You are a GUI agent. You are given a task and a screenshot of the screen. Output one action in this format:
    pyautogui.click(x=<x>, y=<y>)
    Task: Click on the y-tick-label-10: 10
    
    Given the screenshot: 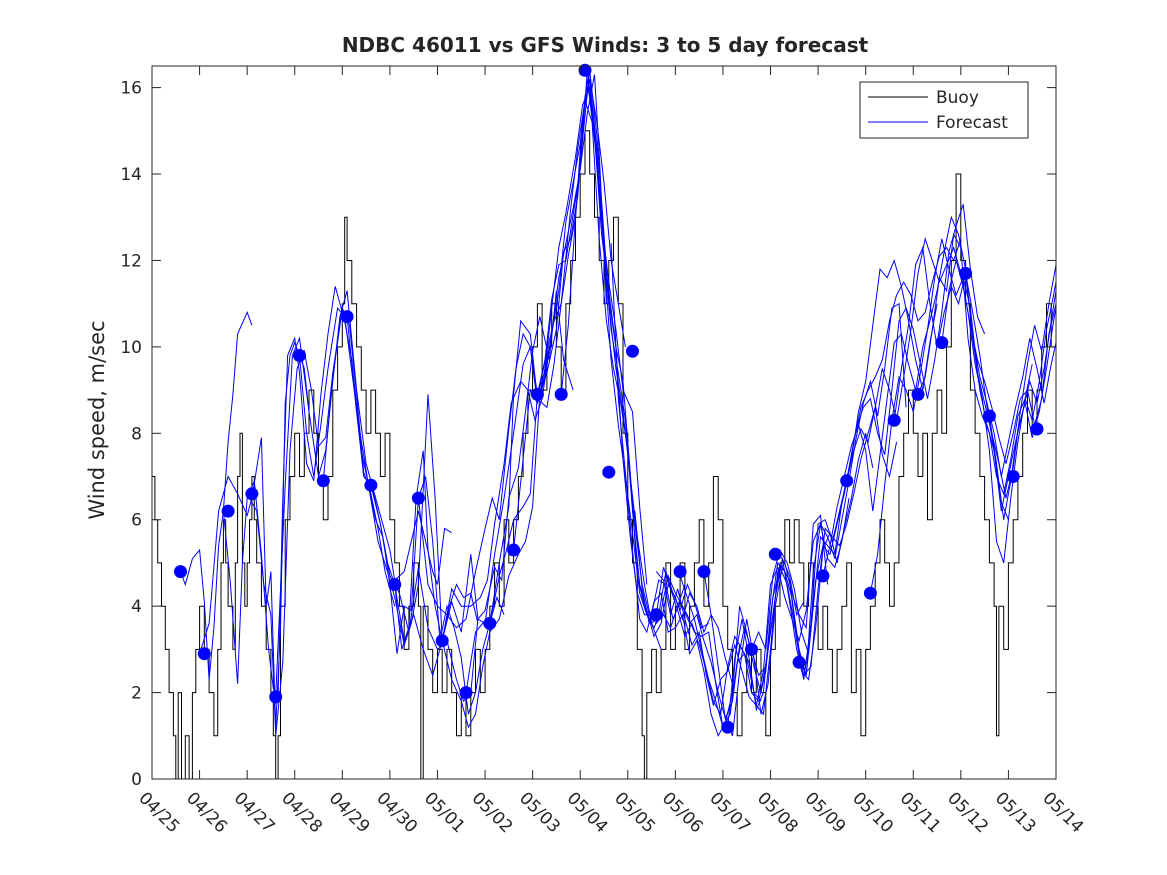 What is the action you would take?
    pyautogui.click(x=131, y=348)
    